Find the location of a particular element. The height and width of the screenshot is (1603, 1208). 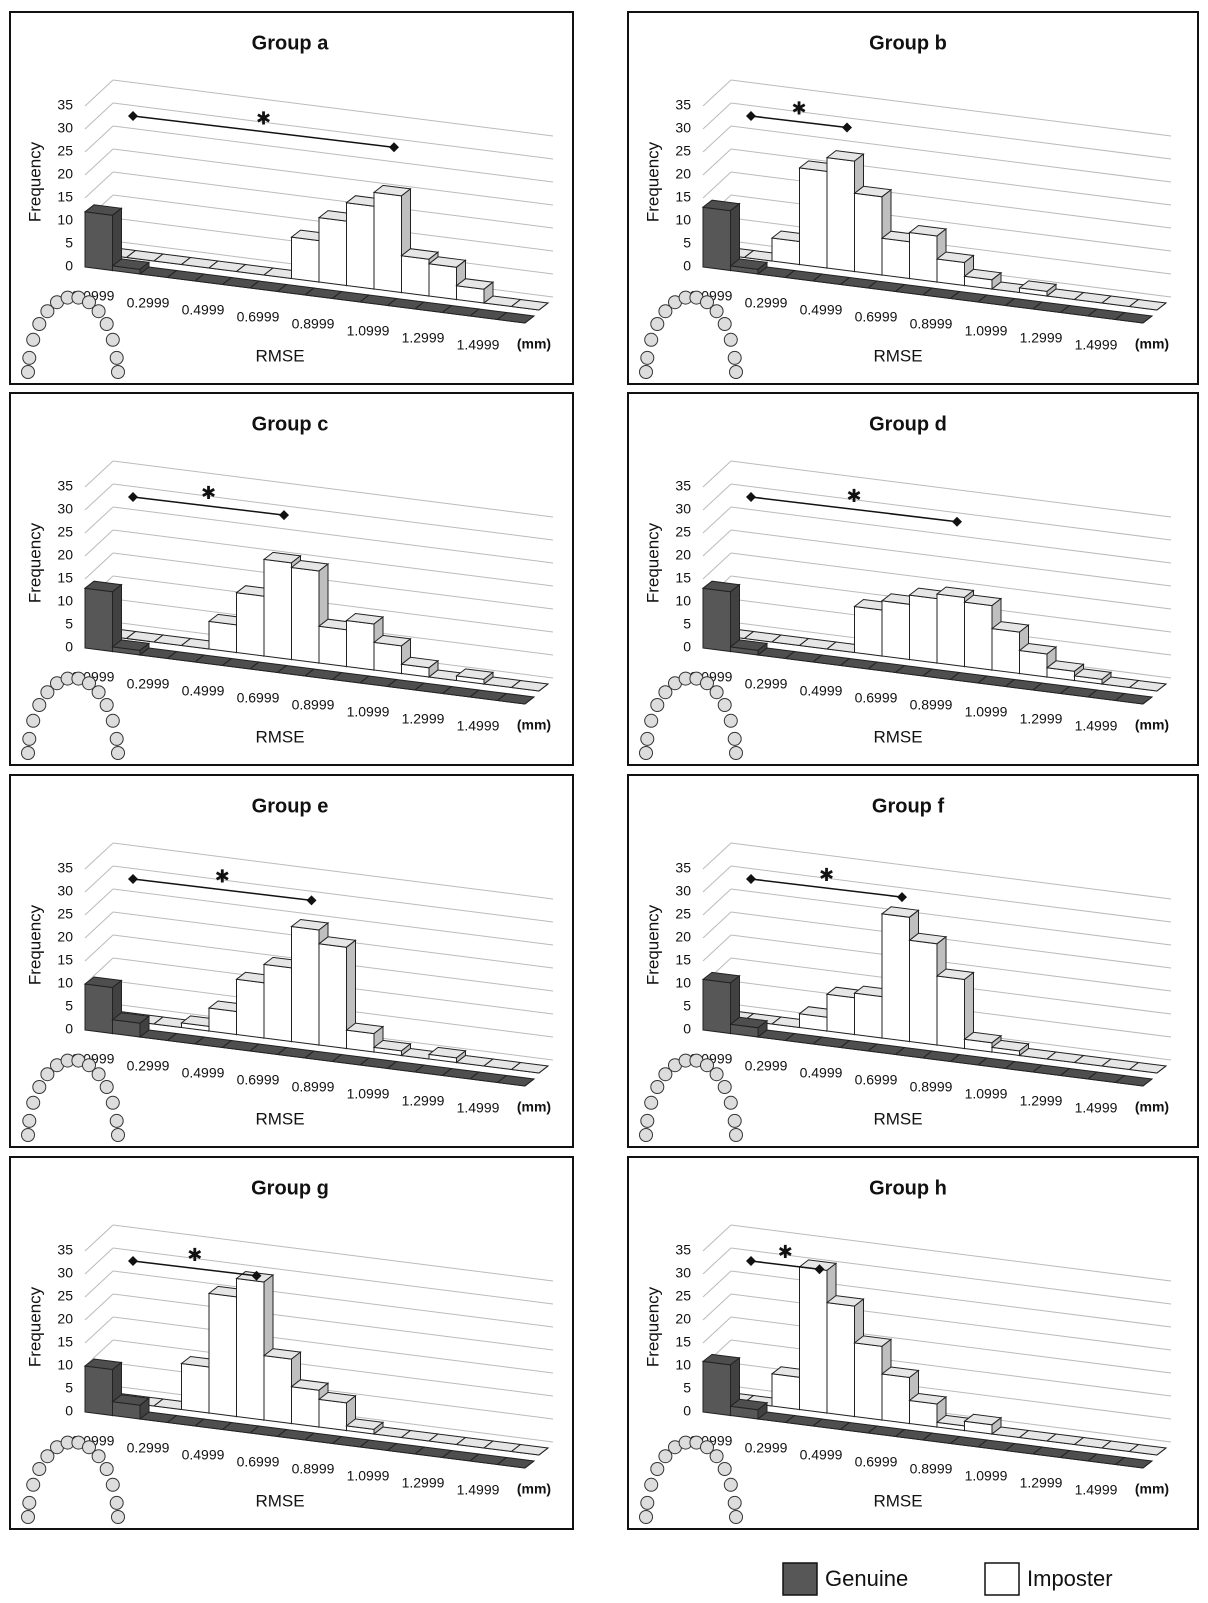

x-unit: (mm) is located at coordinates (1152, 725).